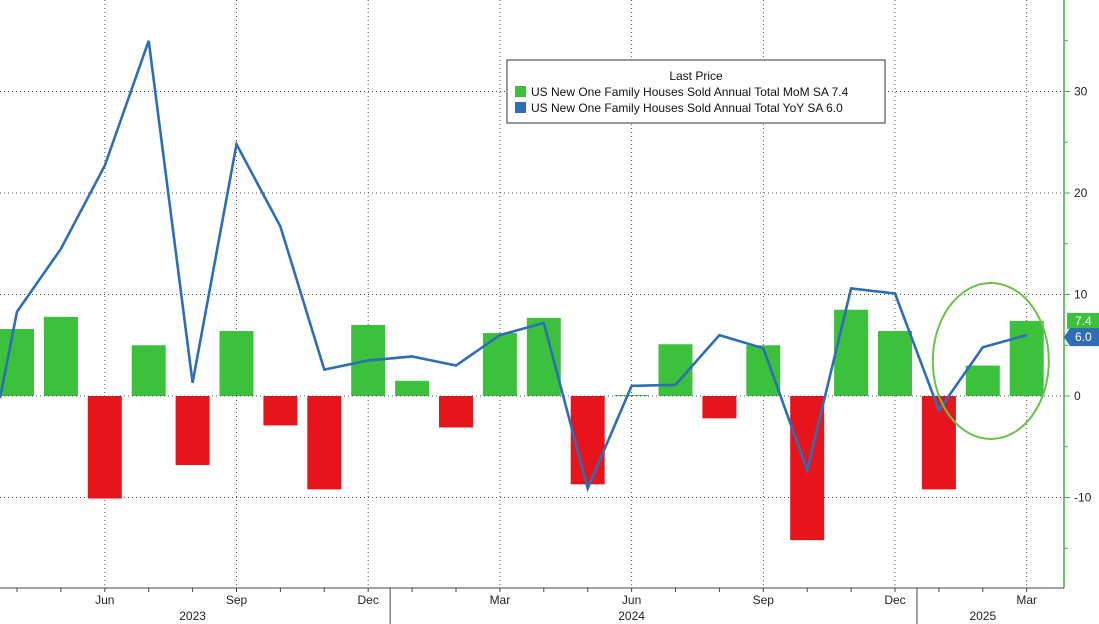  What do you see at coordinates (696, 76) in the screenshot?
I see `legend-title: Last Price` at bounding box center [696, 76].